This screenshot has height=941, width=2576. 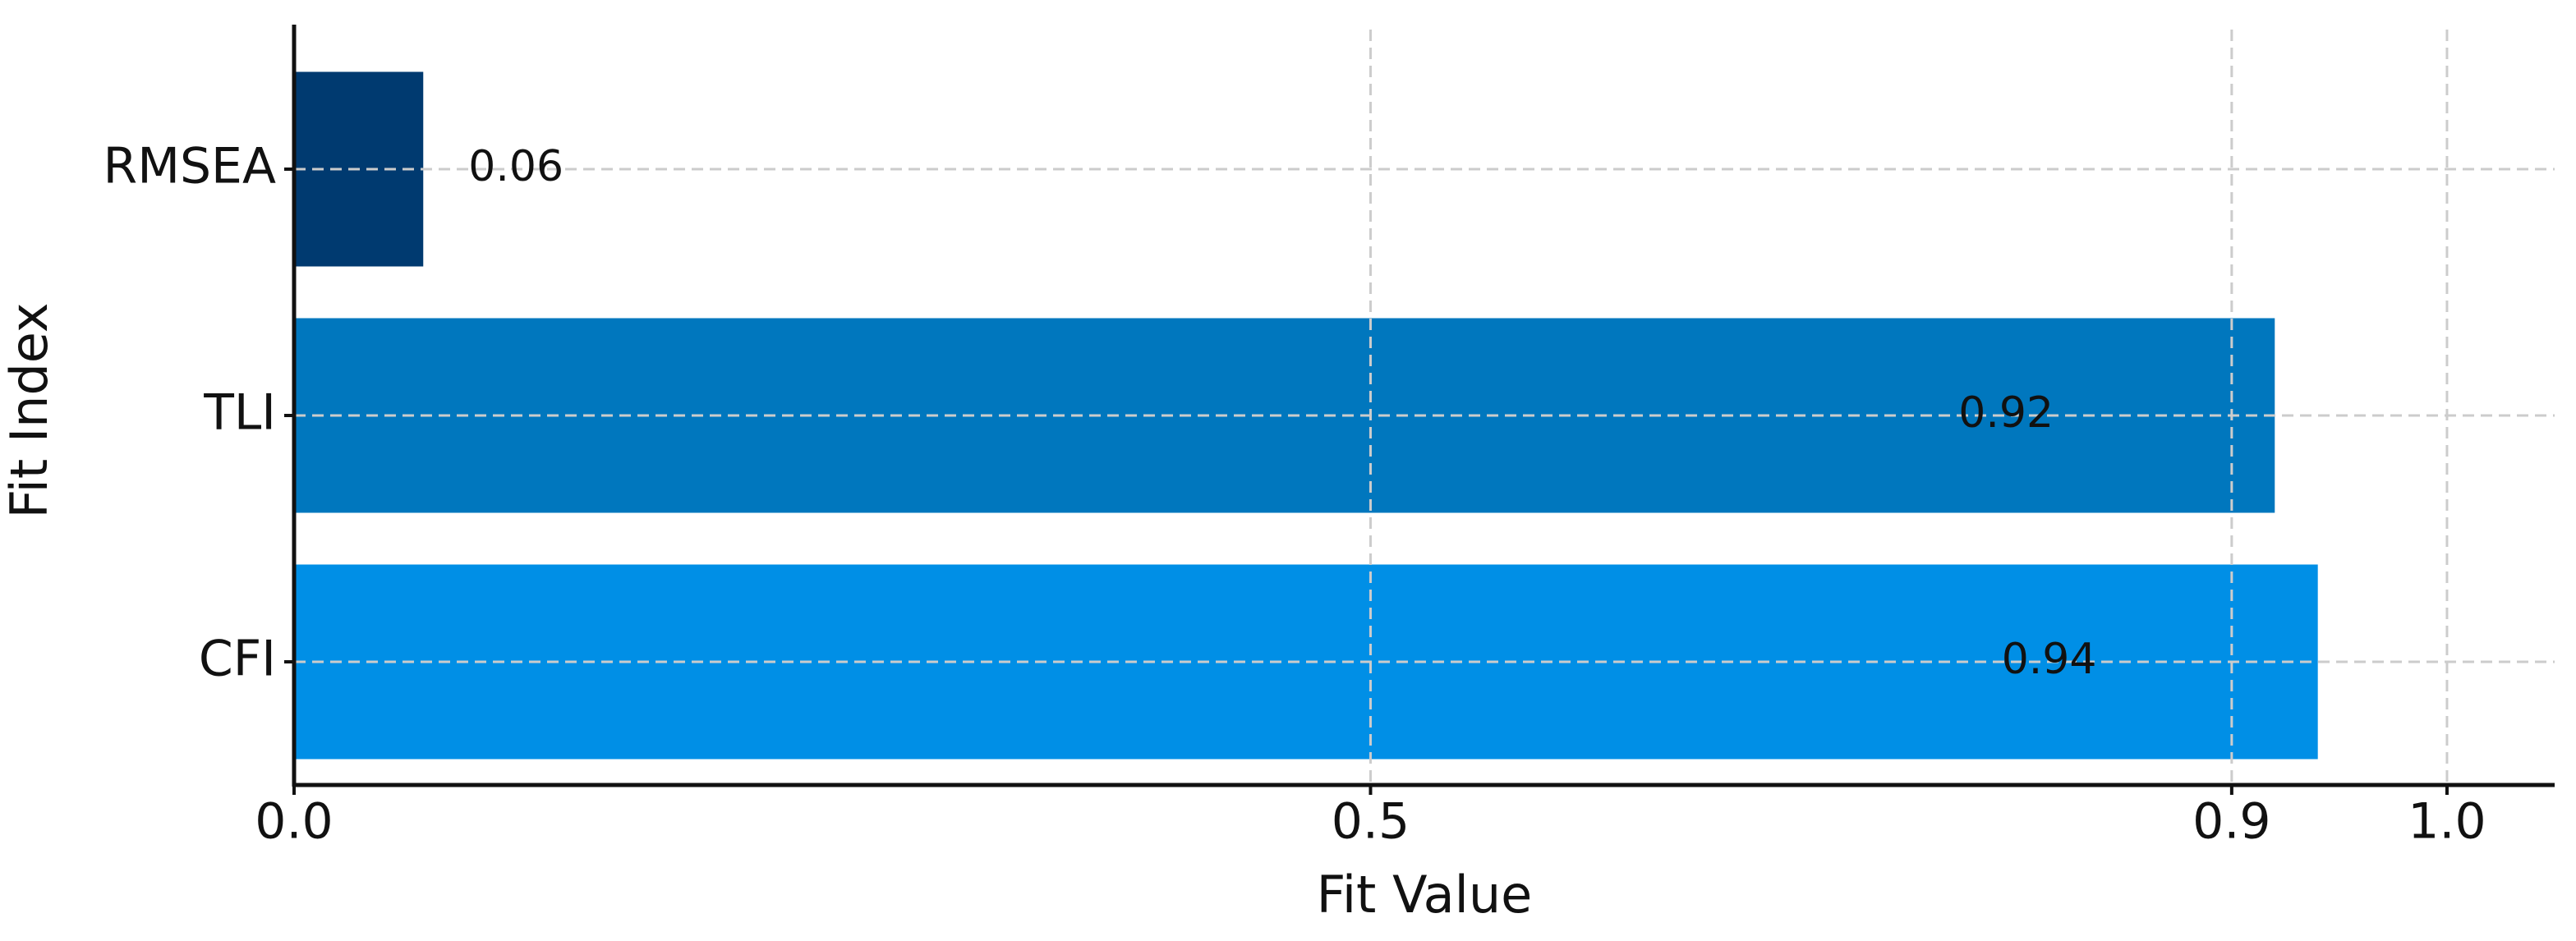 I want to click on value-label: 0.92, so click(x=2006, y=413).